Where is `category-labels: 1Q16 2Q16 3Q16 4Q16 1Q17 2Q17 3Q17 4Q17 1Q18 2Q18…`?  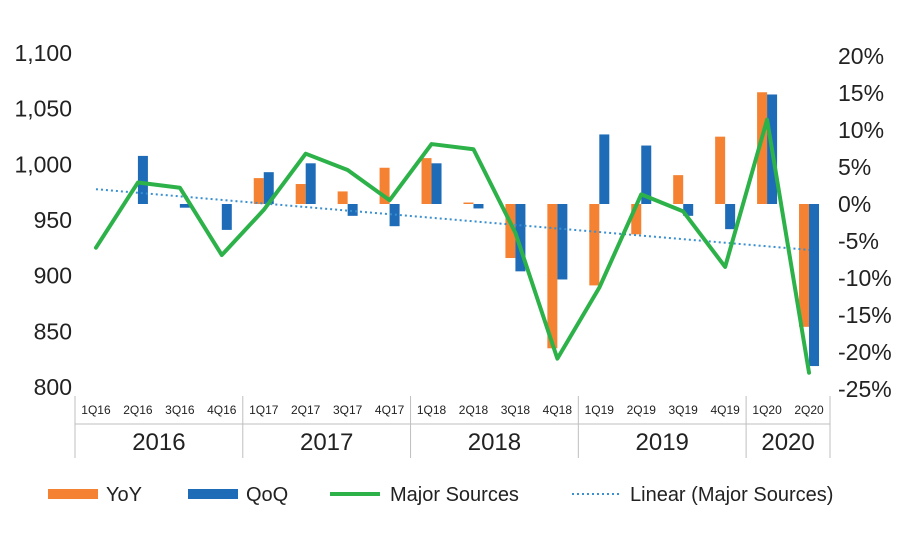 category-labels: 1Q16 2Q16 3Q16 4Q16 1Q17 2Q17 3Q17 4Q17 1Q18 2Q18… is located at coordinates (452, 410).